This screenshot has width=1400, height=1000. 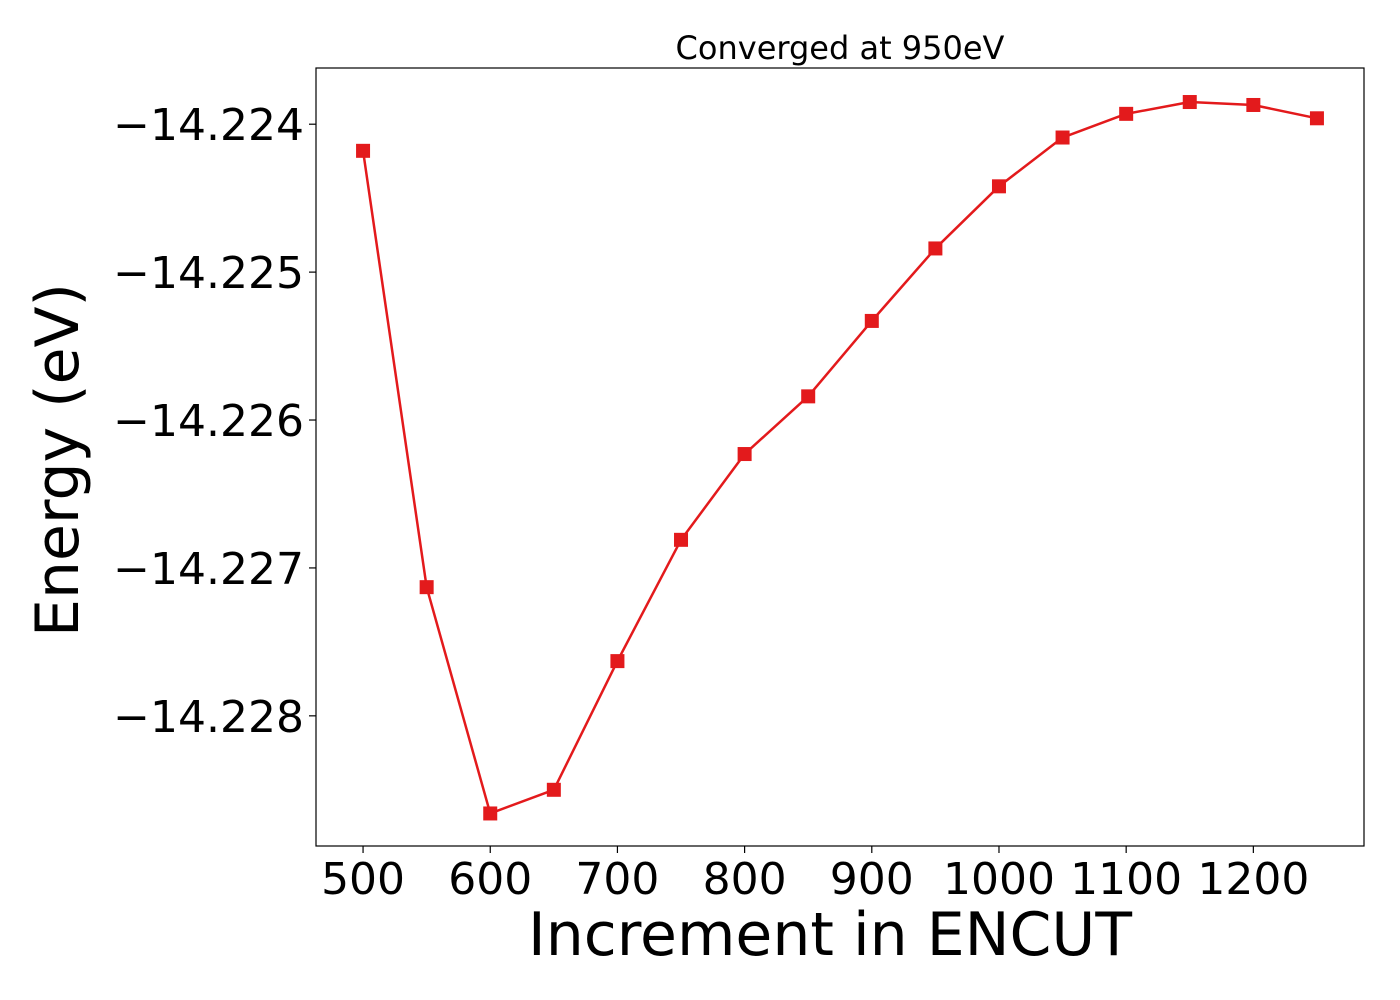 What do you see at coordinates (999, 879) in the screenshot?
I see `x-tick-label: 1000` at bounding box center [999, 879].